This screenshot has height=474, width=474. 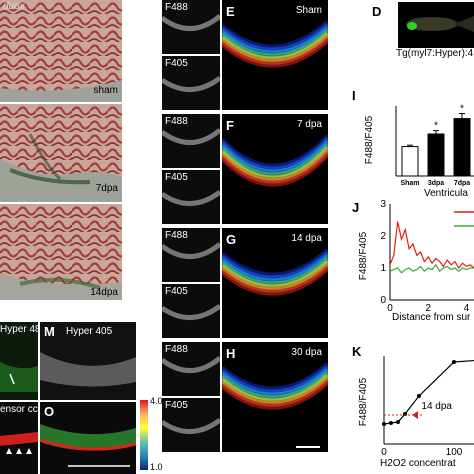 What do you see at coordinates (106, 188) in the screenshot?
I see `7dpa-label: 7dpa` at bounding box center [106, 188].